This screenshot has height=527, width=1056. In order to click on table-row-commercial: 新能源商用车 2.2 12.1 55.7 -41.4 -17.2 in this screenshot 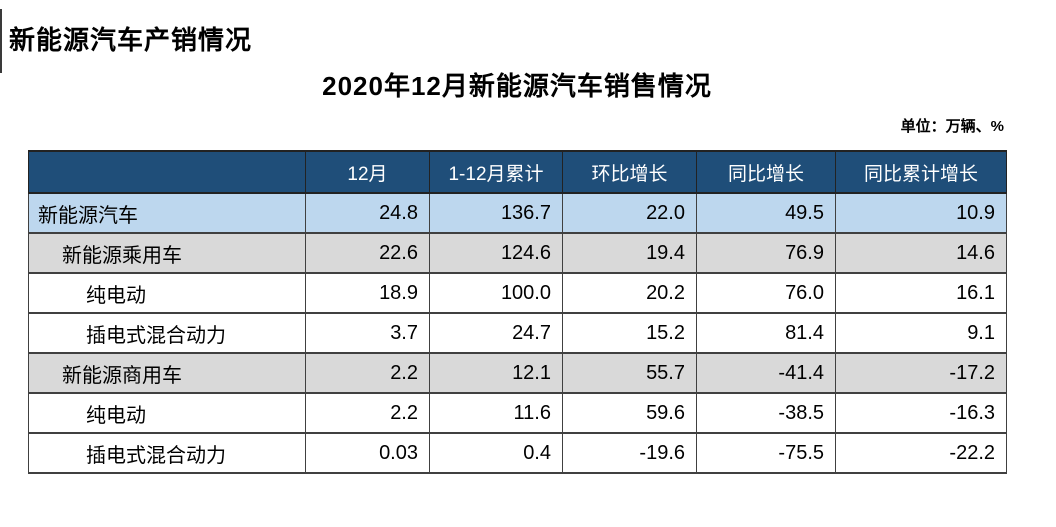, I will do `click(517, 373)`.